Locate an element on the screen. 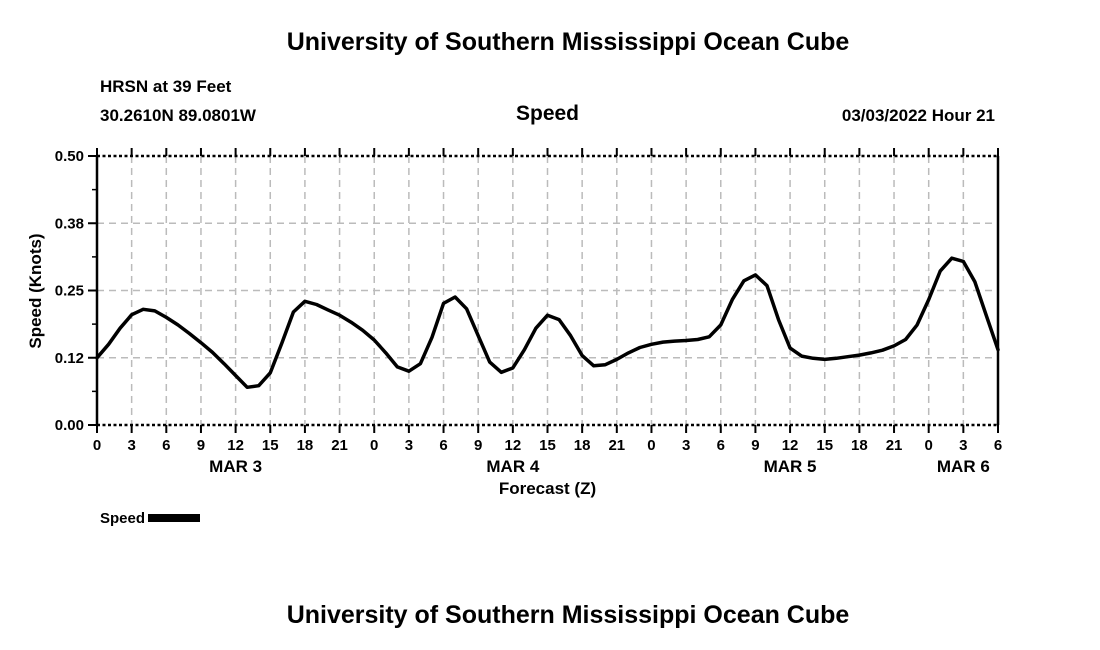  y-axis-title: Speed (Knots) is located at coordinates (35, 291).